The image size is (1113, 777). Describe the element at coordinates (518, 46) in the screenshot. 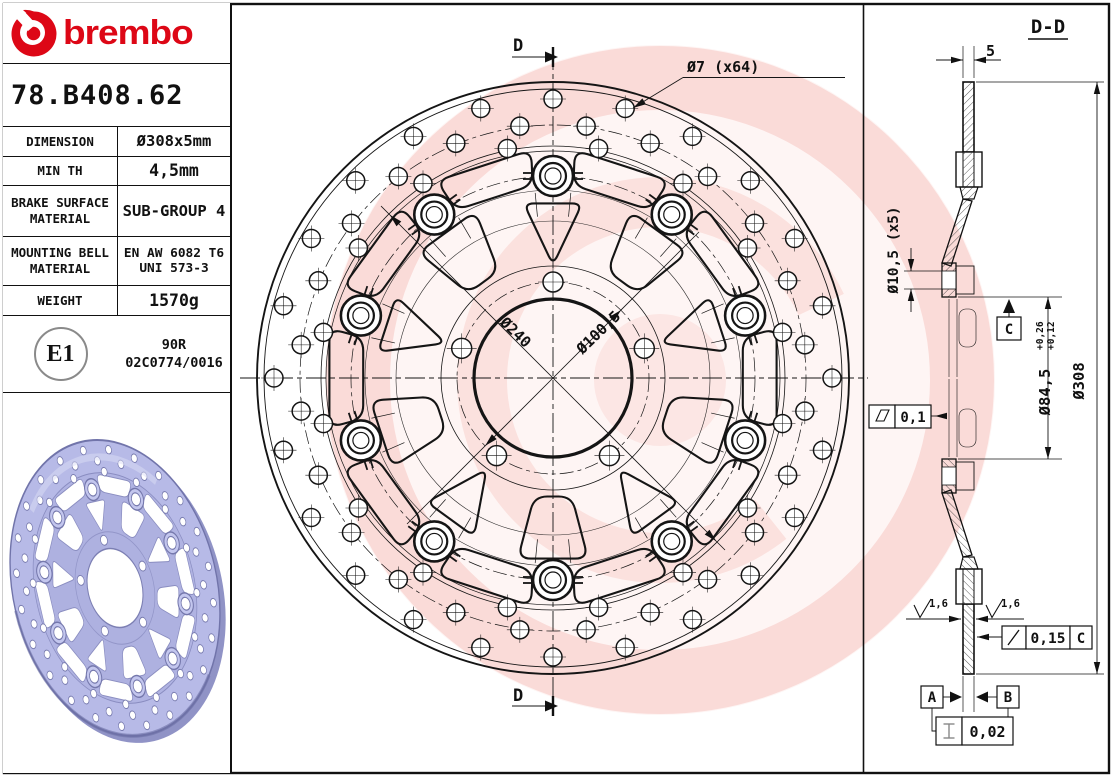

I see `section-marker-top-label: D` at that location.